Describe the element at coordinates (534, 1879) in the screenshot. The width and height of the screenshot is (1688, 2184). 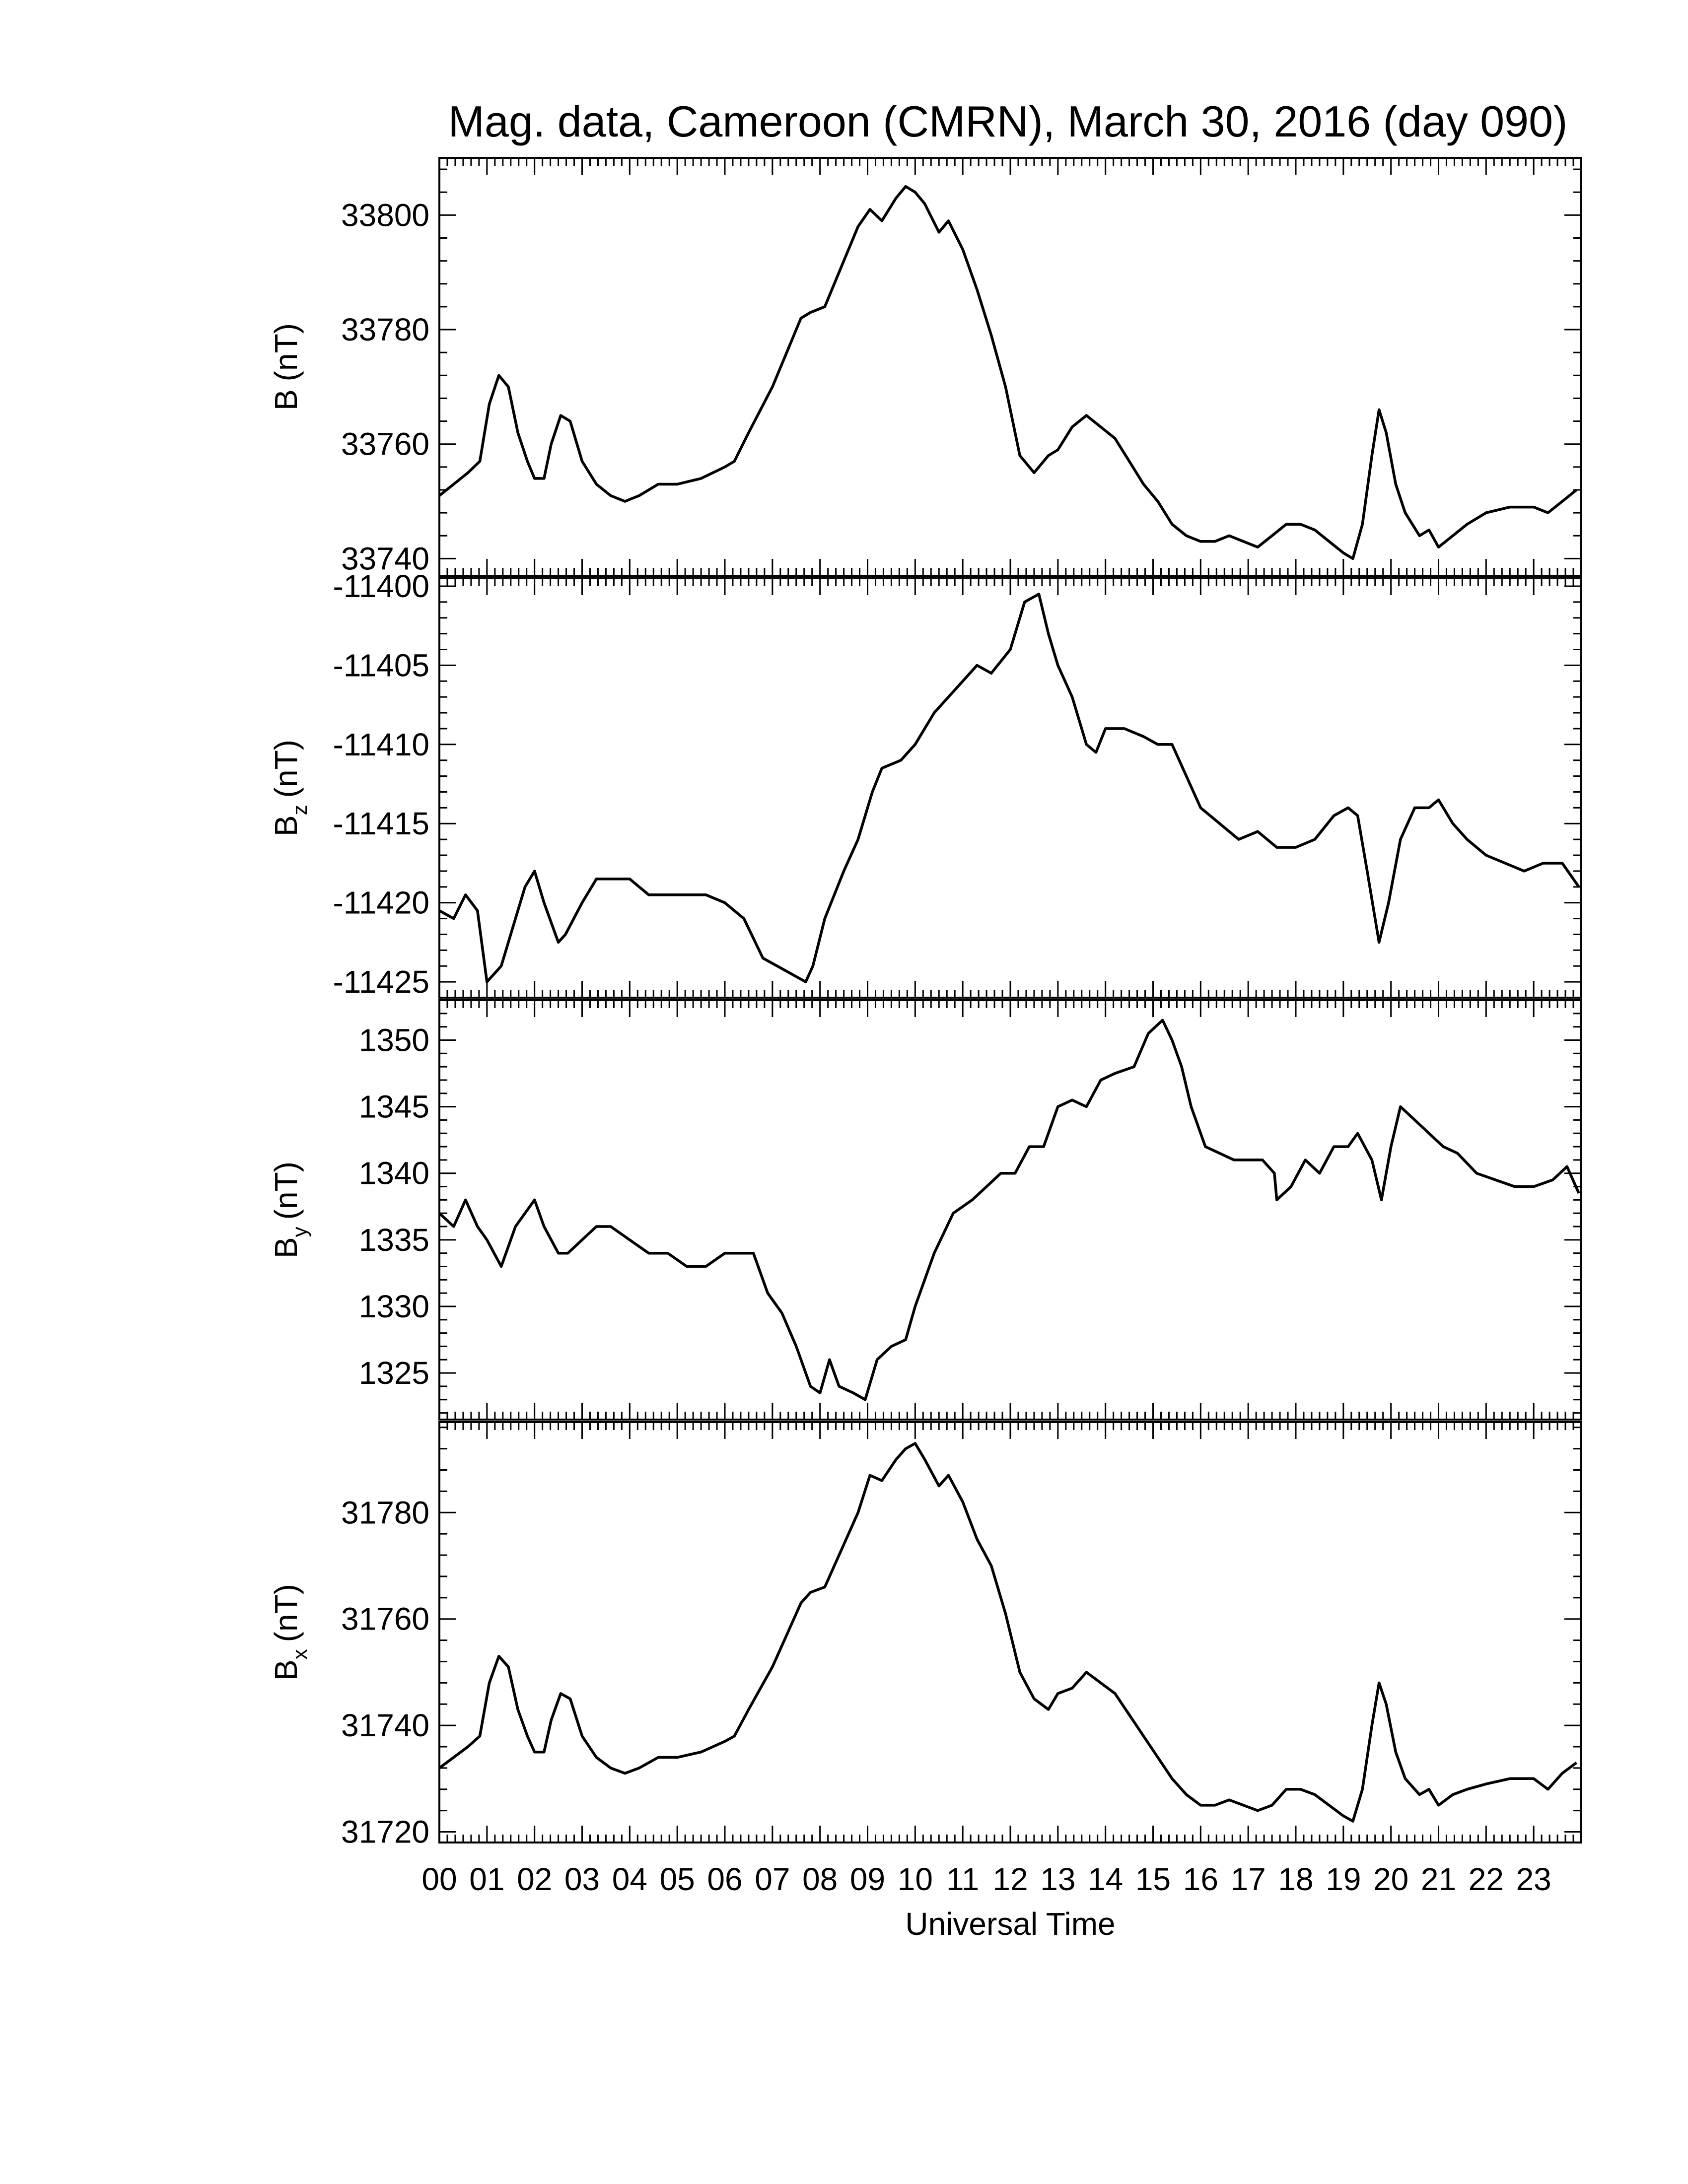
I see `x-tick-label: 02` at that location.